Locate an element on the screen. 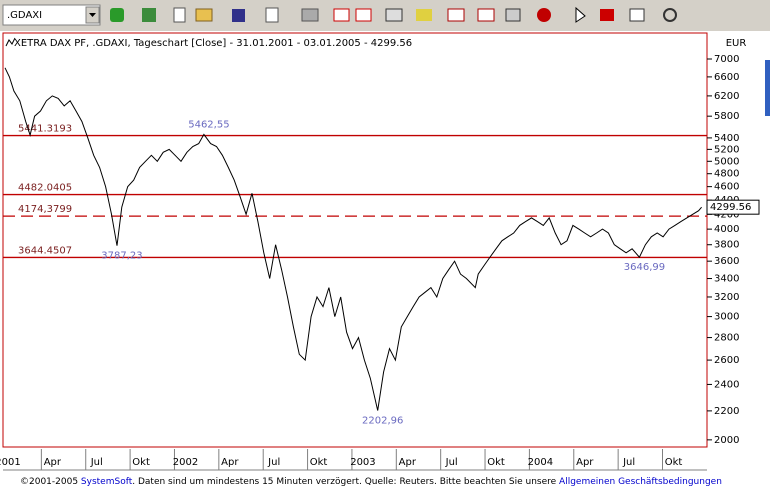 The height and width of the screenshot is (491, 770). footer-text: ©2001-2005 is located at coordinates (50, 482).